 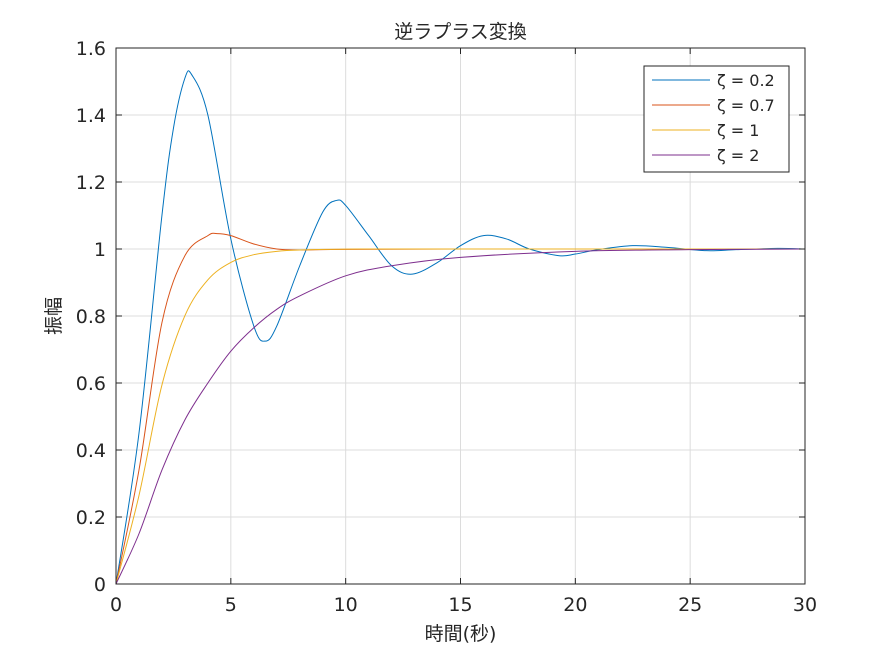 I want to click on x-tick-labels: 0 5 10 15 20 25 30, so click(x=463, y=605).